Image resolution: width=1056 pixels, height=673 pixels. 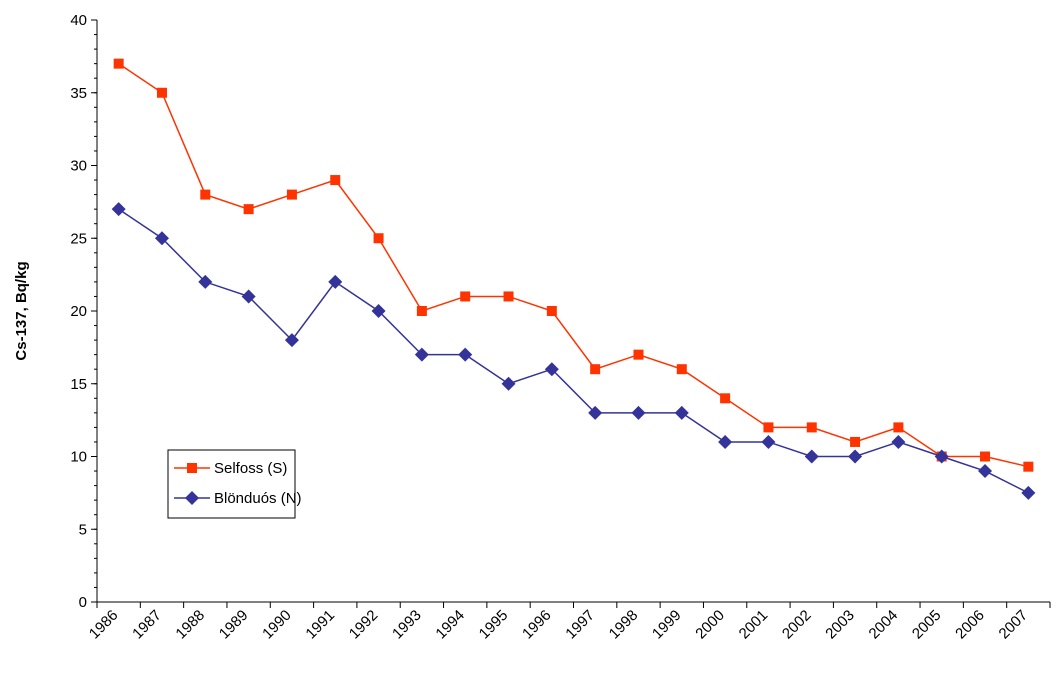 What do you see at coordinates (797, 625) in the screenshot?
I see `x-tick-label: 2002` at bounding box center [797, 625].